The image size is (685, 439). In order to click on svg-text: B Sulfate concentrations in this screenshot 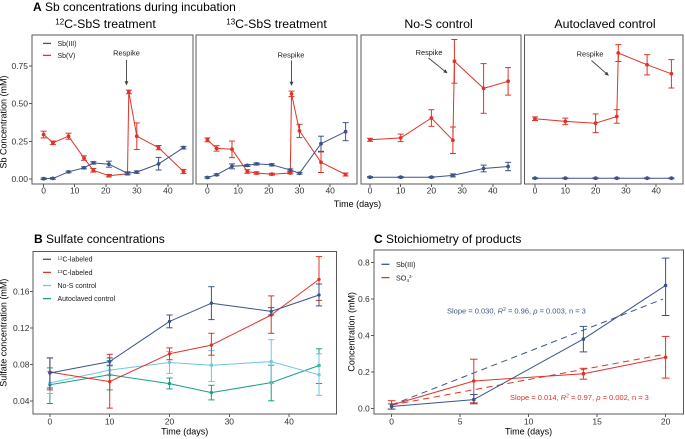, I will do `click(99, 239)`.